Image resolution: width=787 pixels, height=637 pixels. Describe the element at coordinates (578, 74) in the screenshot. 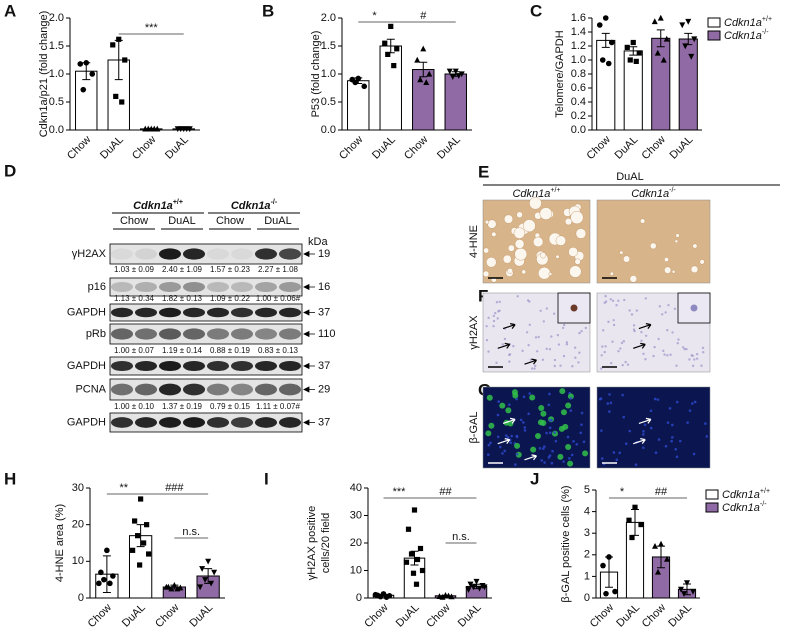

I see `y-tick-label: 0.8` at that location.